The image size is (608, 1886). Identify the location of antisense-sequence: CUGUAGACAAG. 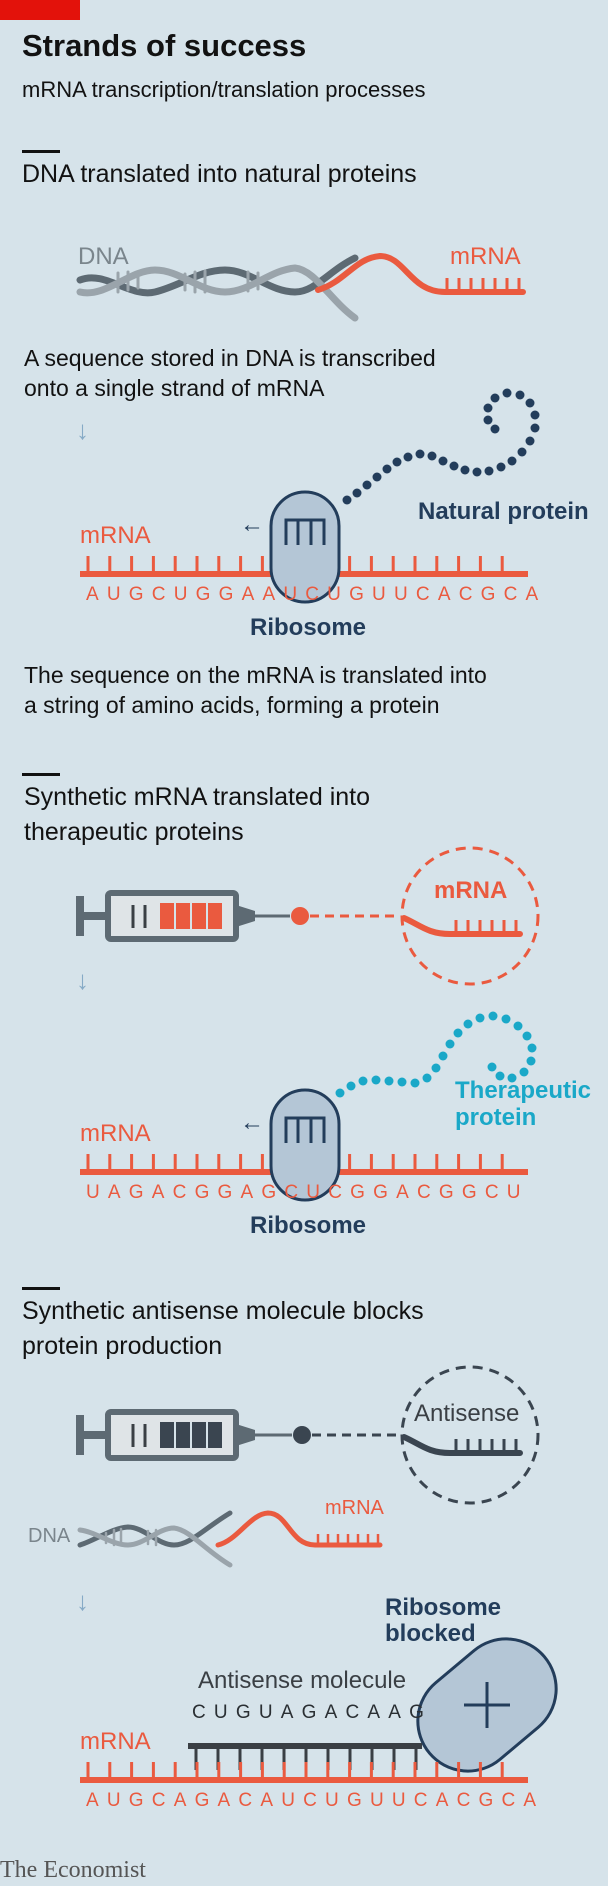
(312, 1712).